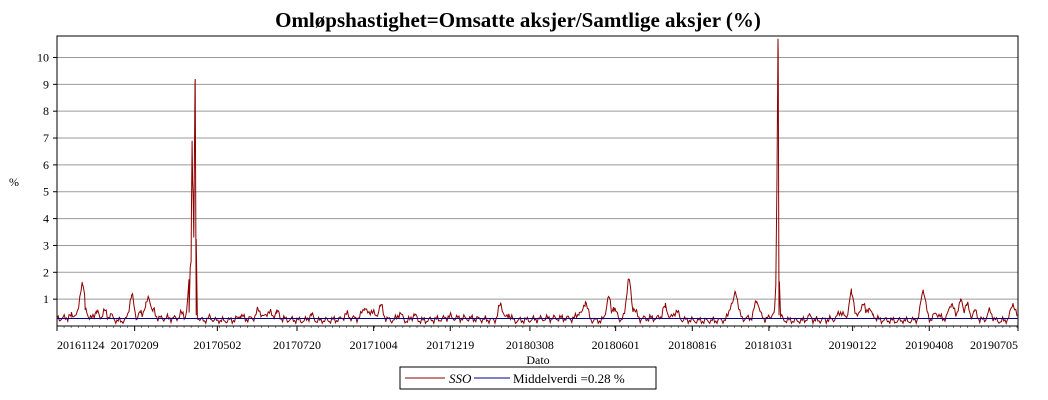 The height and width of the screenshot is (400, 1048). I want to click on y-tick-label: 9, so click(46, 84).